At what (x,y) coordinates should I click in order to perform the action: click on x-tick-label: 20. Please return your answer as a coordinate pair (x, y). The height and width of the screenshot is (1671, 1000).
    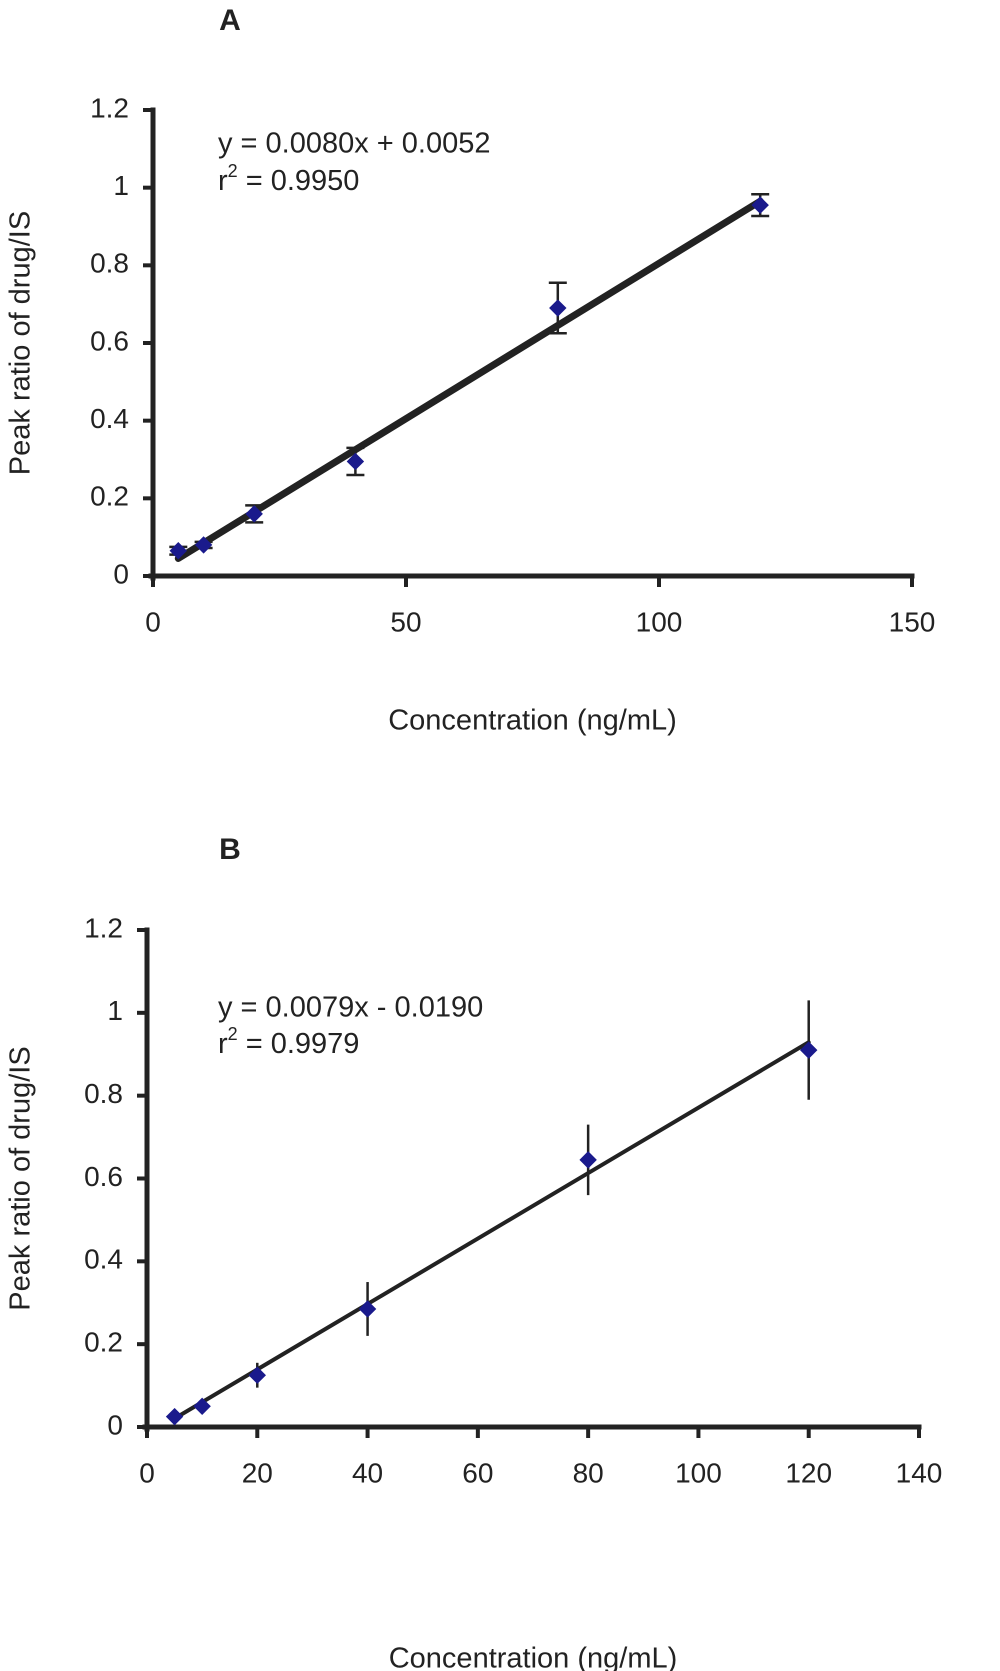
    Looking at the image, I should click on (257, 1472).